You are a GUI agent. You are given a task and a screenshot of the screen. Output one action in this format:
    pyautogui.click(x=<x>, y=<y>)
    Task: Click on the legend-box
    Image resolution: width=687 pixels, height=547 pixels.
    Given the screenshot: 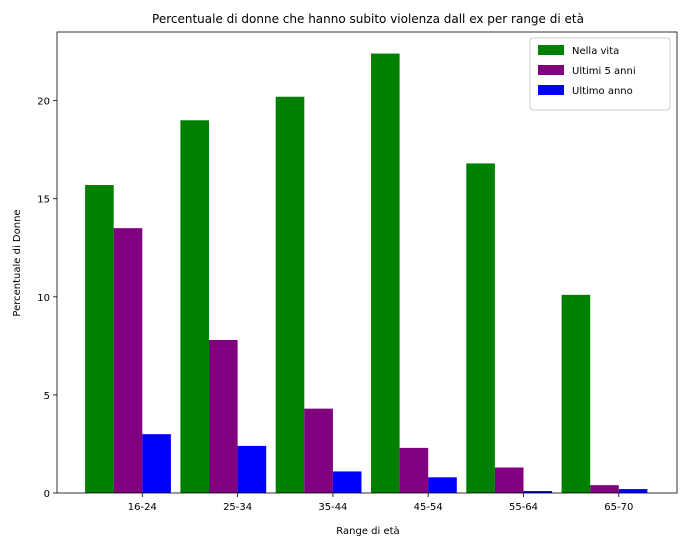 What is the action you would take?
    pyautogui.click(x=600, y=74)
    